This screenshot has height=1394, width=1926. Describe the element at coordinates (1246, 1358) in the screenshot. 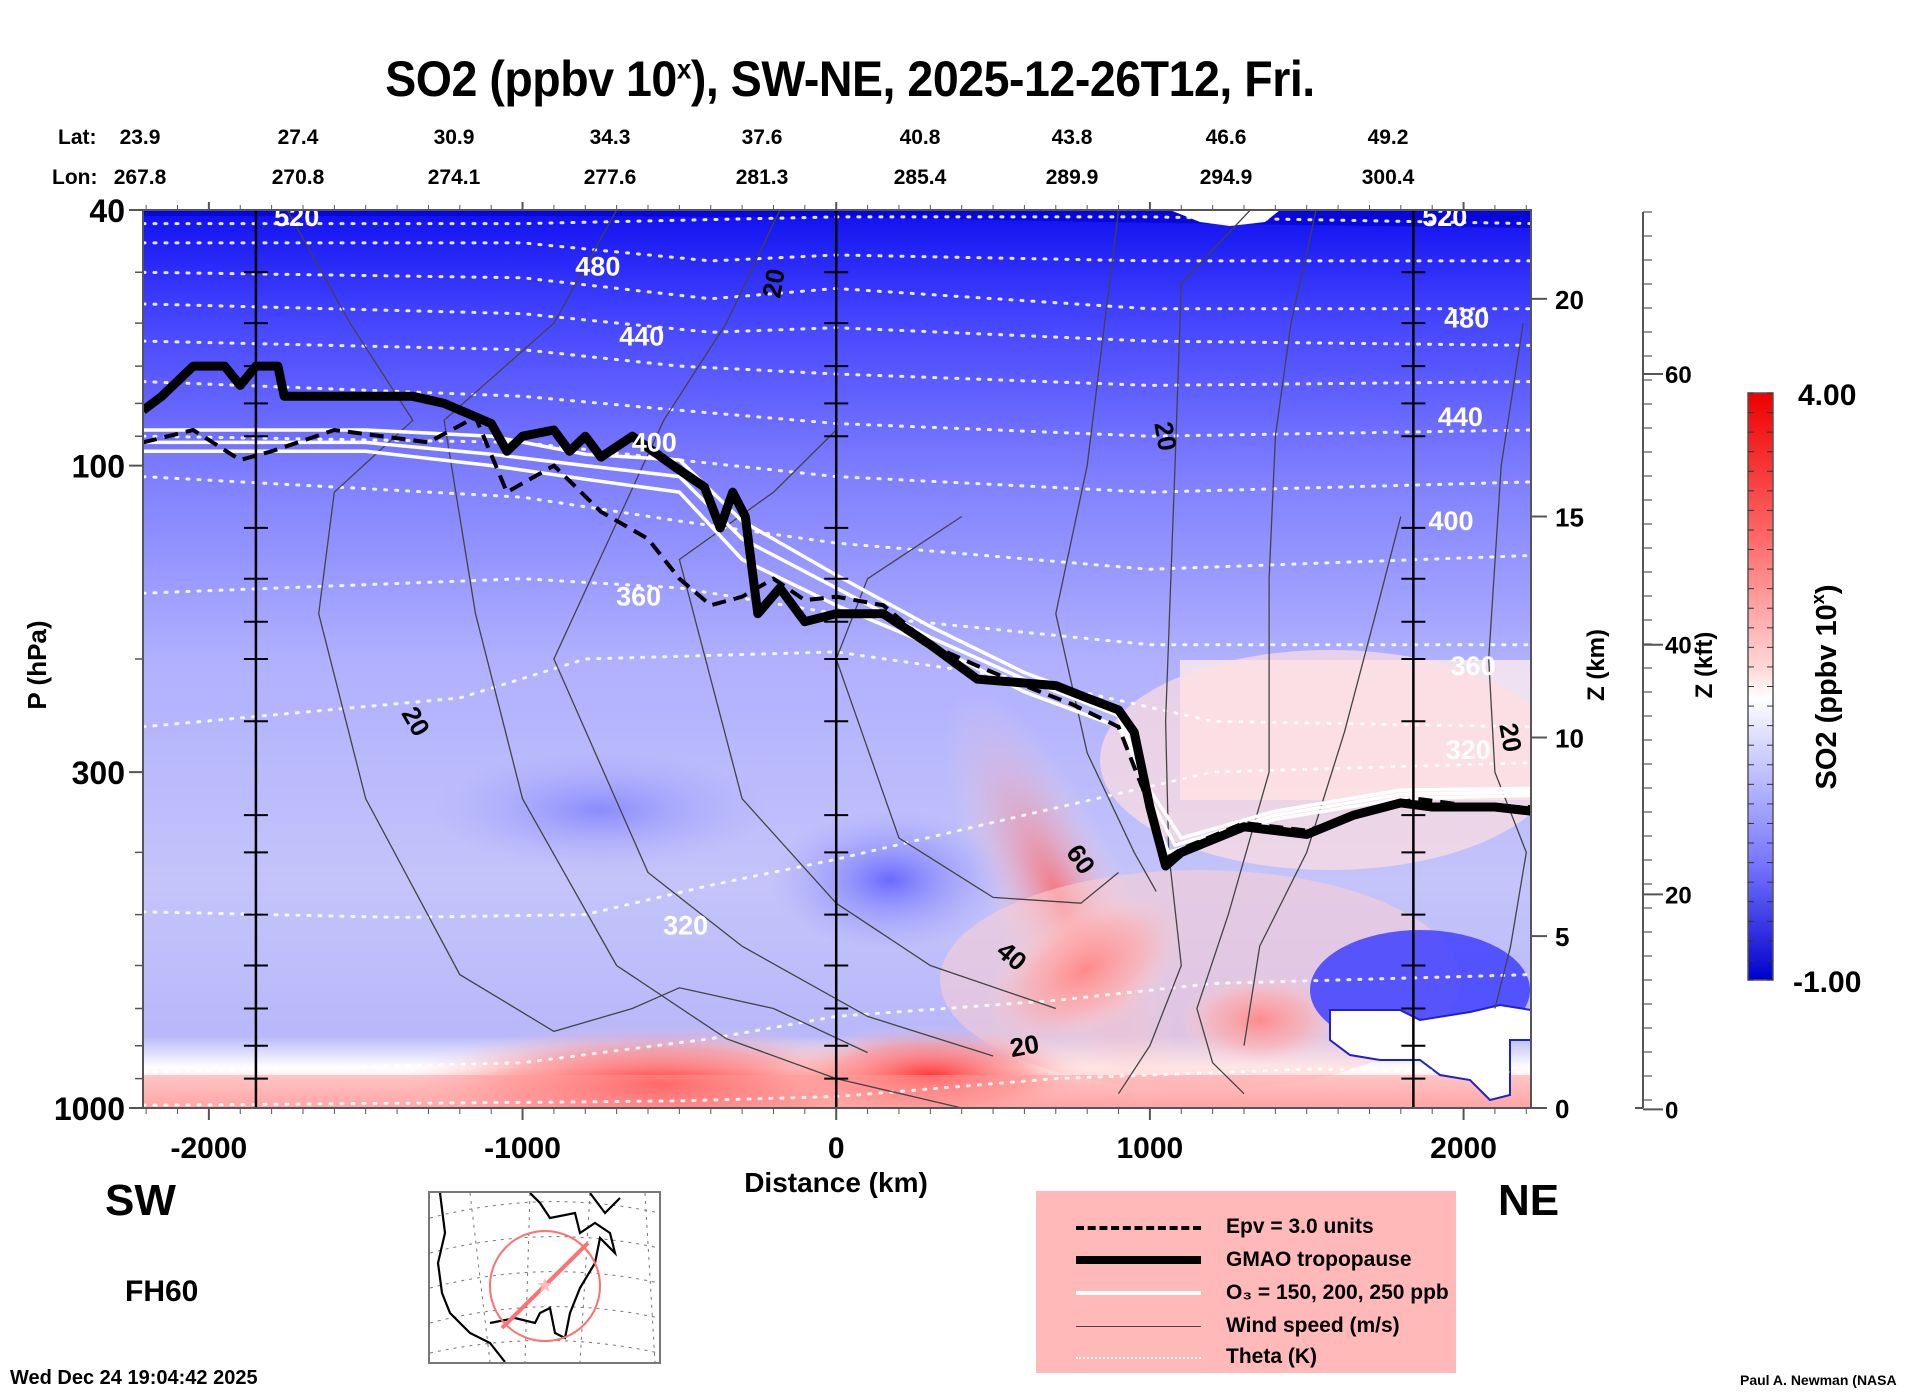

I see `legend-item-theta: Theta (K)` at that location.